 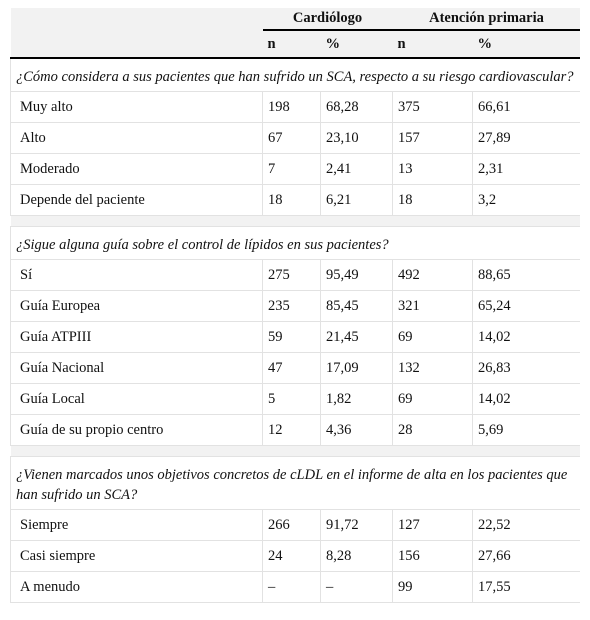 What do you see at coordinates (136, 399) in the screenshot?
I see `row-label: Guía Local` at bounding box center [136, 399].